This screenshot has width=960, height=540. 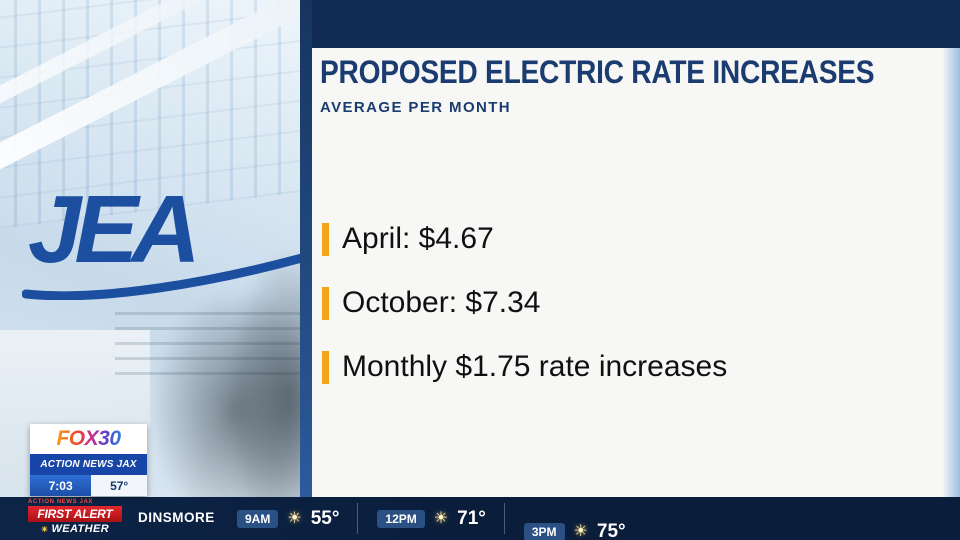 What do you see at coordinates (263, 373) in the screenshot?
I see `foliage` at bounding box center [263, 373].